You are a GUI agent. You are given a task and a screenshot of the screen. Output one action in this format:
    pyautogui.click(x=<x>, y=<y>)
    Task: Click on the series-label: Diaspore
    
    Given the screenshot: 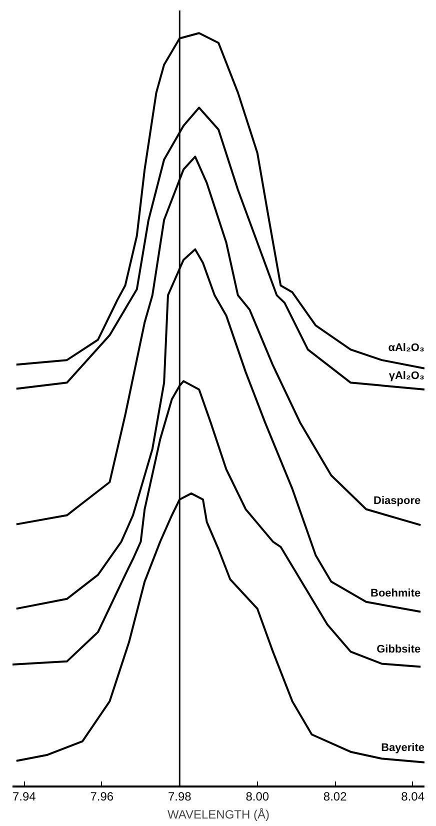 What is the action you would take?
    pyautogui.click(x=397, y=500)
    